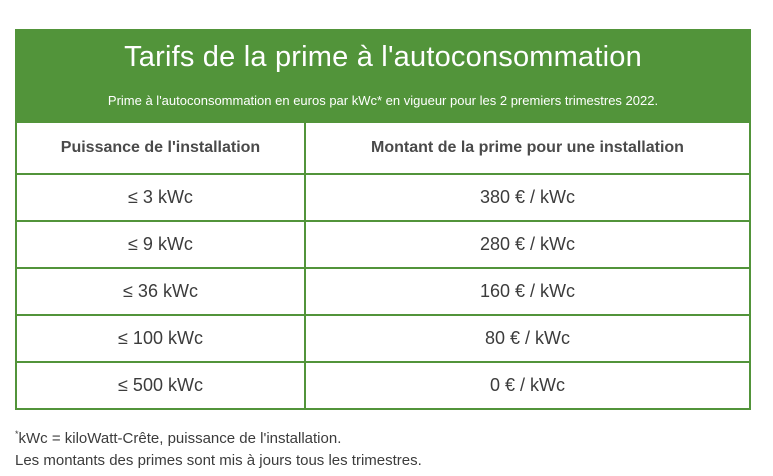 The image size is (773, 476). Describe the element at coordinates (17, 434) in the screenshot. I see `footnote-marker: *` at that location.